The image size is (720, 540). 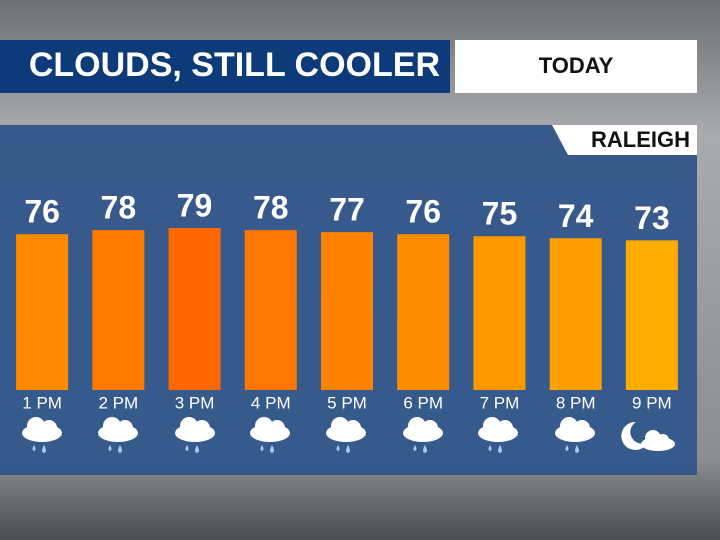 I want to click on subtitle-box, so click(x=576, y=66).